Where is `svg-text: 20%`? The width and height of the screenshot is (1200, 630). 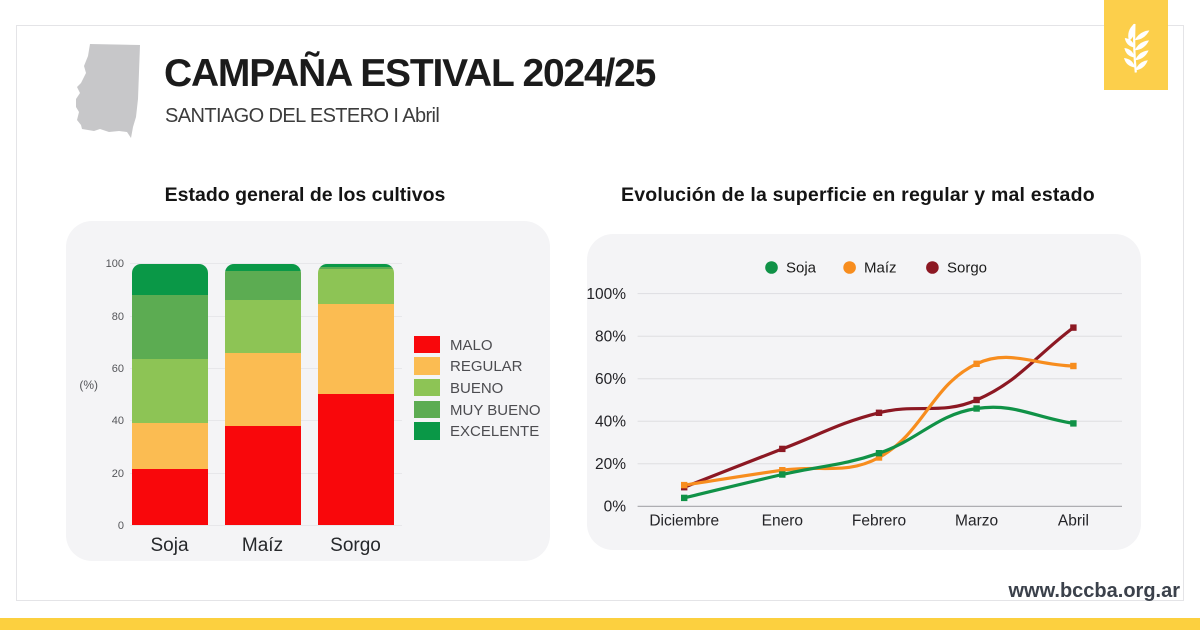 svg-text: 20% is located at coordinates (610, 464).